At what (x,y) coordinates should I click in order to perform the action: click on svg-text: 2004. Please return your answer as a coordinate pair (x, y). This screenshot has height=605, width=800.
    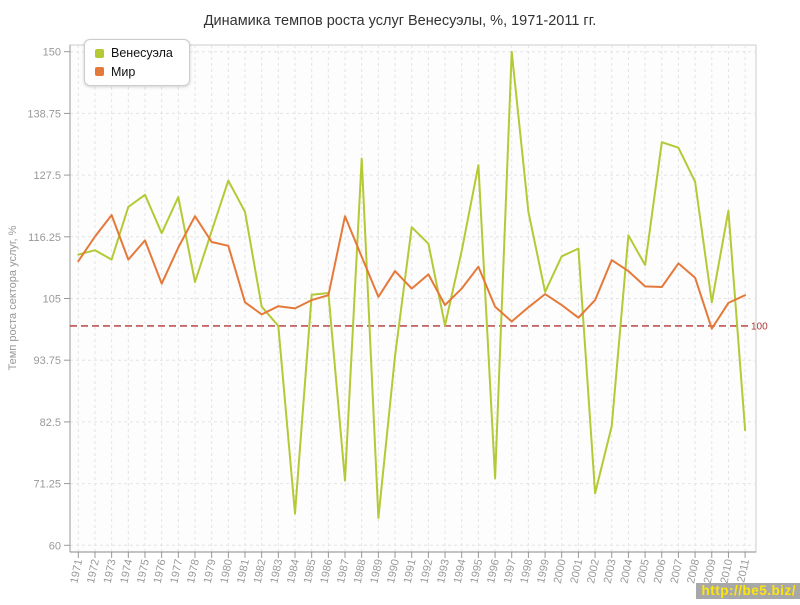
    Looking at the image, I should click on (627, 571).